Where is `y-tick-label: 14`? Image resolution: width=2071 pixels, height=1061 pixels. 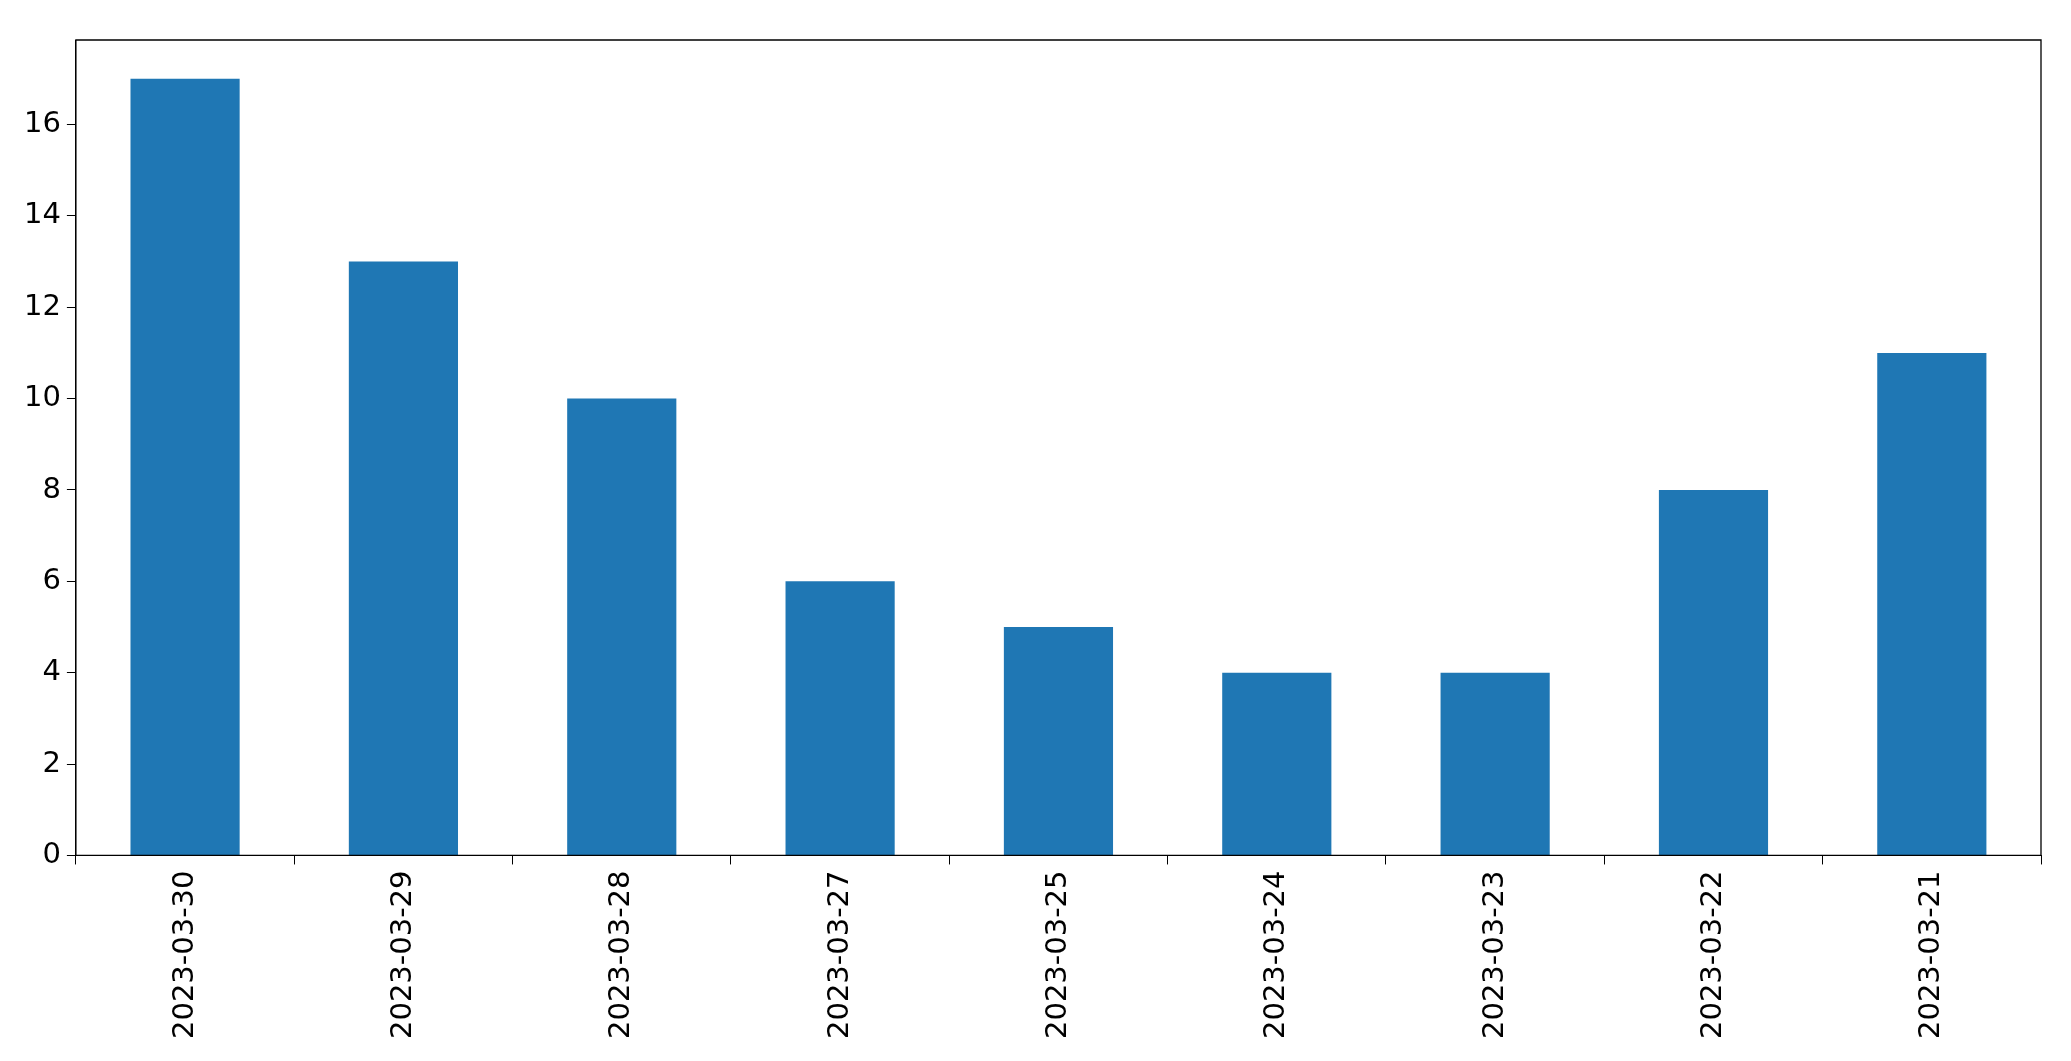 y-tick-label: 14 is located at coordinates (42, 213).